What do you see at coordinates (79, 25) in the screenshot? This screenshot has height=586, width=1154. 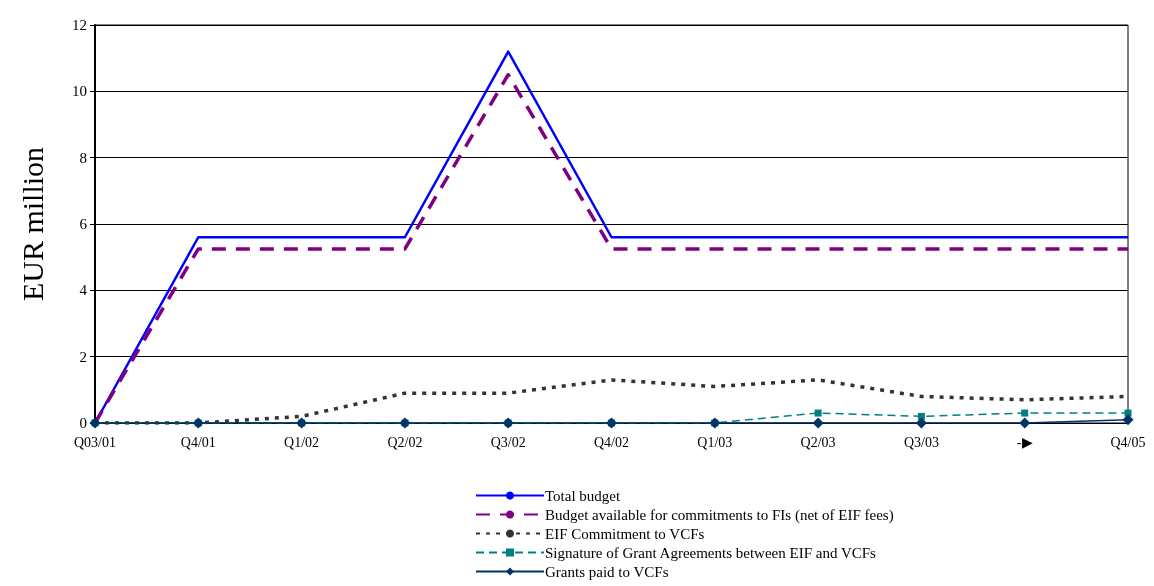 I see `y-tick-label: 12` at bounding box center [79, 25].